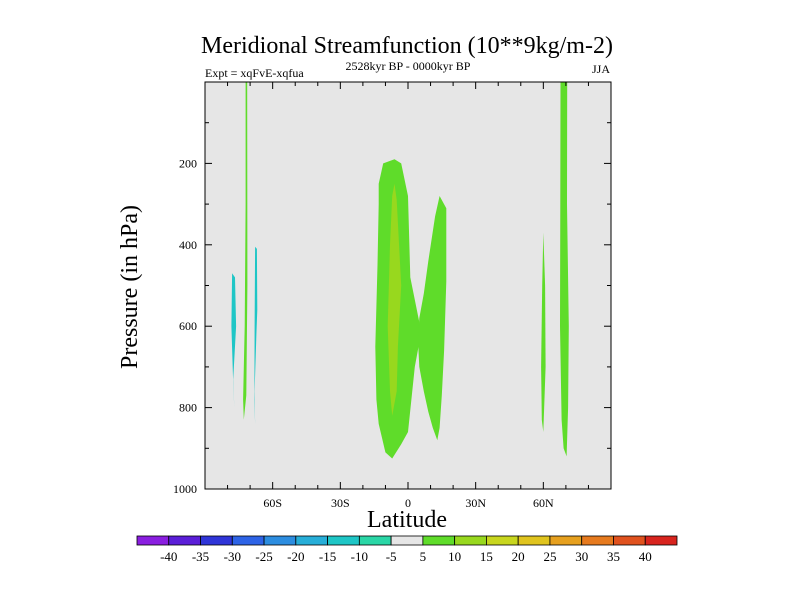 The width and height of the screenshot is (800, 600). Describe the element at coordinates (188, 163) in the screenshot. I see `y-tick-label: 200` at that location.